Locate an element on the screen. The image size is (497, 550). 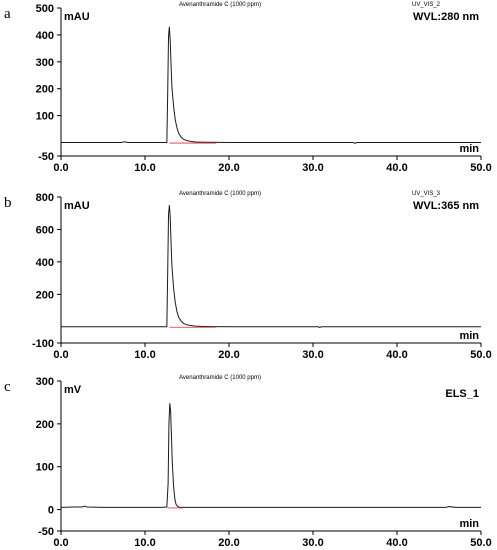
wavelength-label: WVL:365 nm is located at coordinates (446, 206).